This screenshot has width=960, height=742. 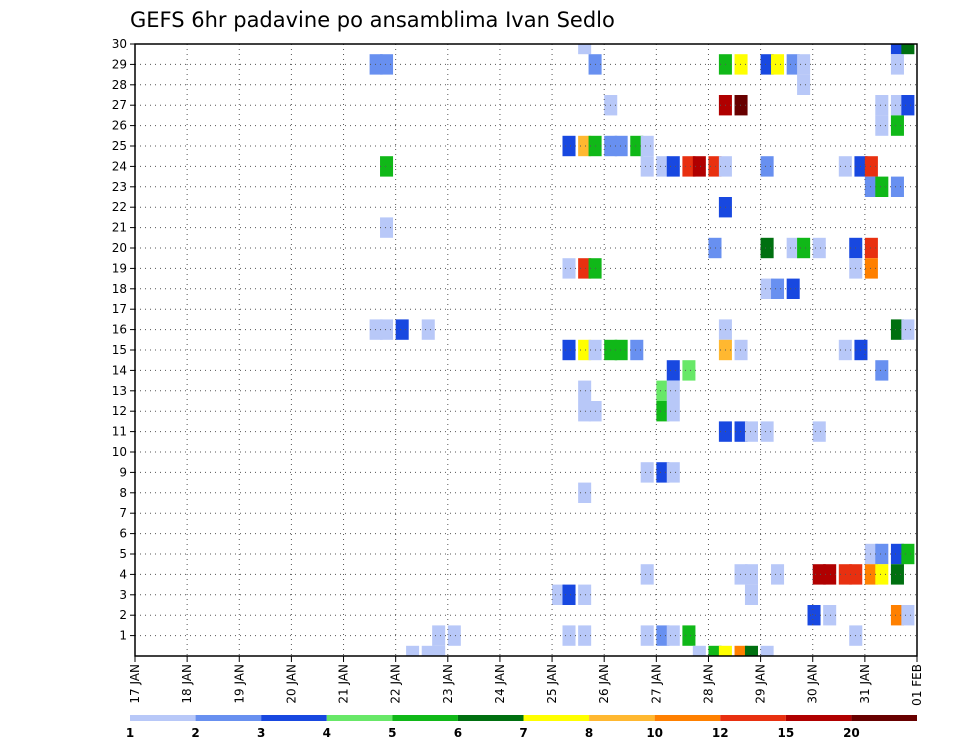 What do you see at coordinates (119, 289) in the screenshot?
I see `y-tick-label: 18` at bounding box center [119, 289].